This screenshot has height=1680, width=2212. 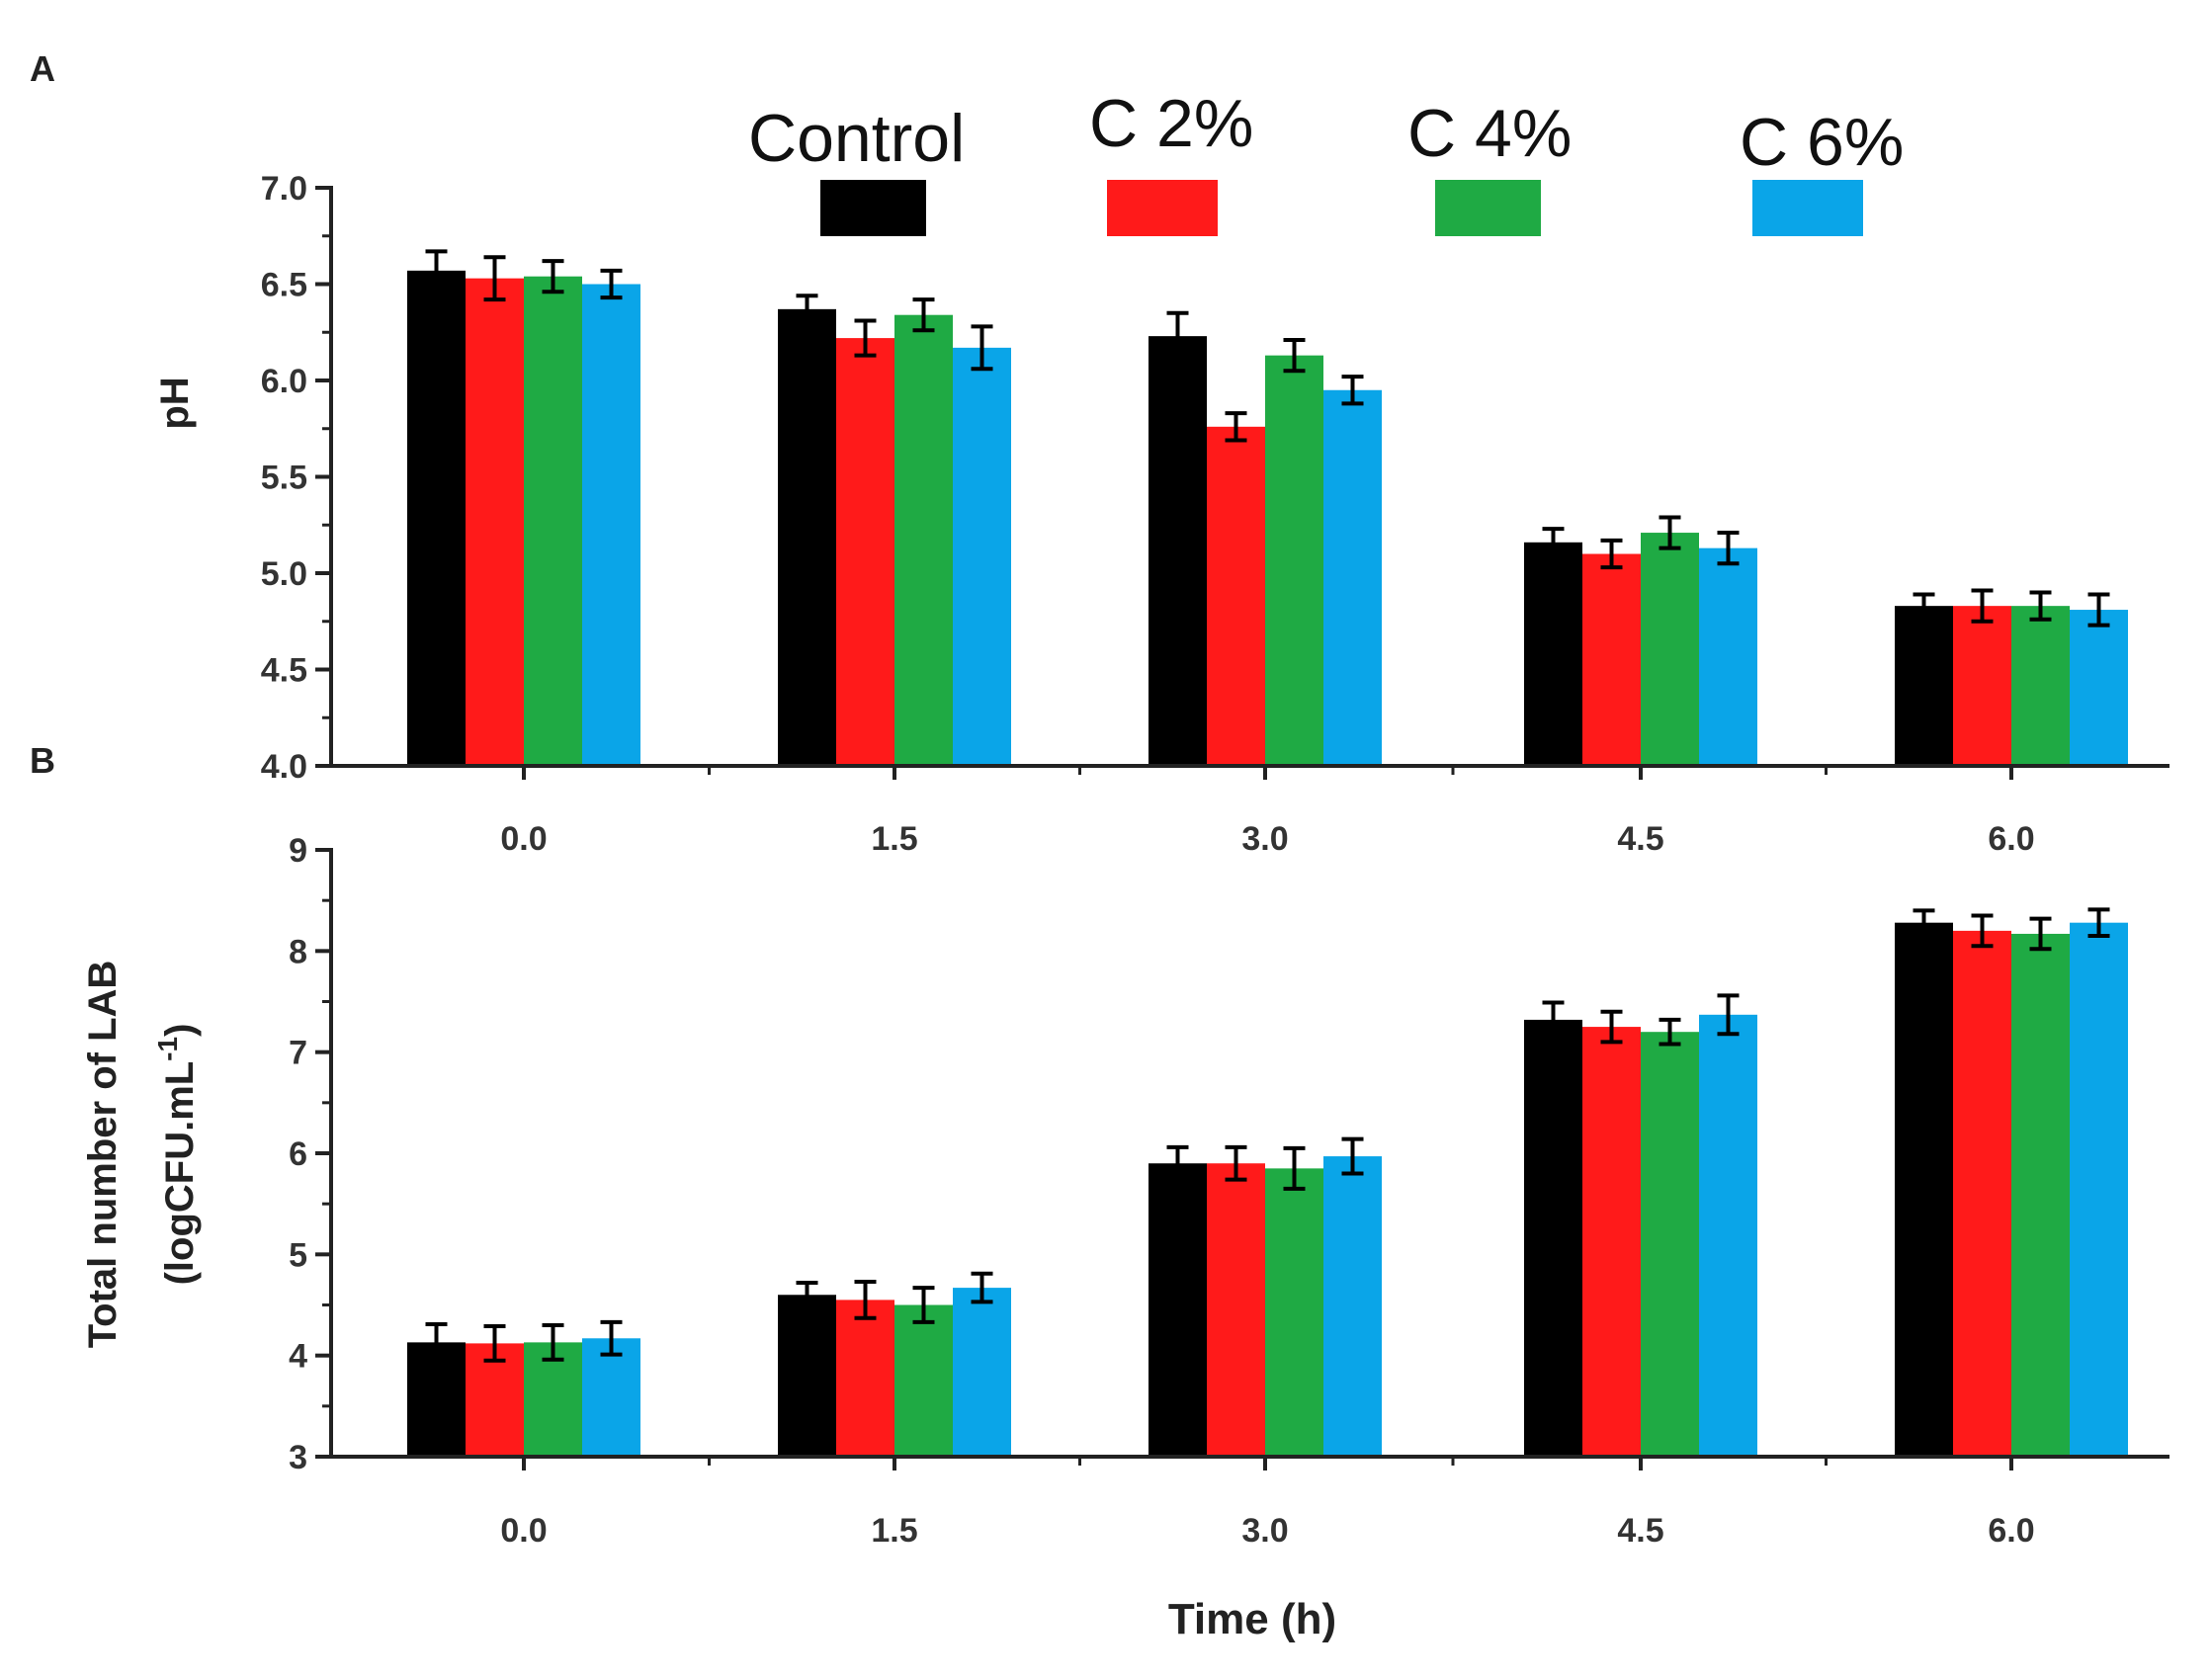 What do you see at coordinates (284, 478) in the screenshot?
I see `panel-a-y-tick-label: 5.5` at bounding box center [284, 478].